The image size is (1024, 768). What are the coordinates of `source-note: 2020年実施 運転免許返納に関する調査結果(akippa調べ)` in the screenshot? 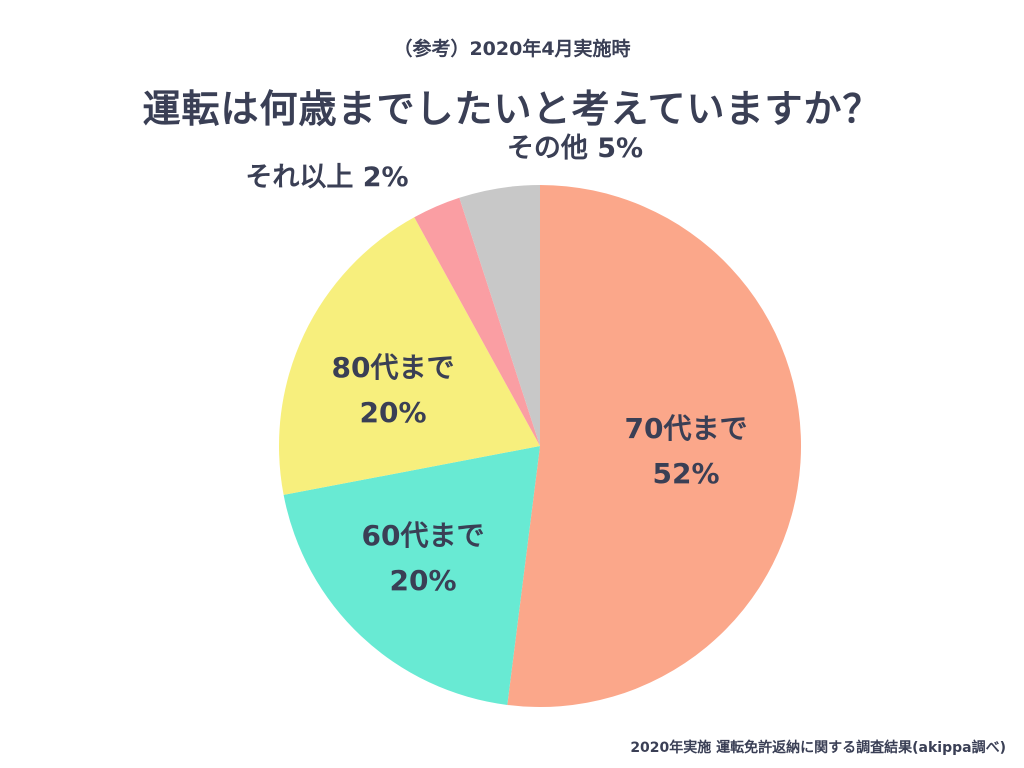 It's located at (818, 748).